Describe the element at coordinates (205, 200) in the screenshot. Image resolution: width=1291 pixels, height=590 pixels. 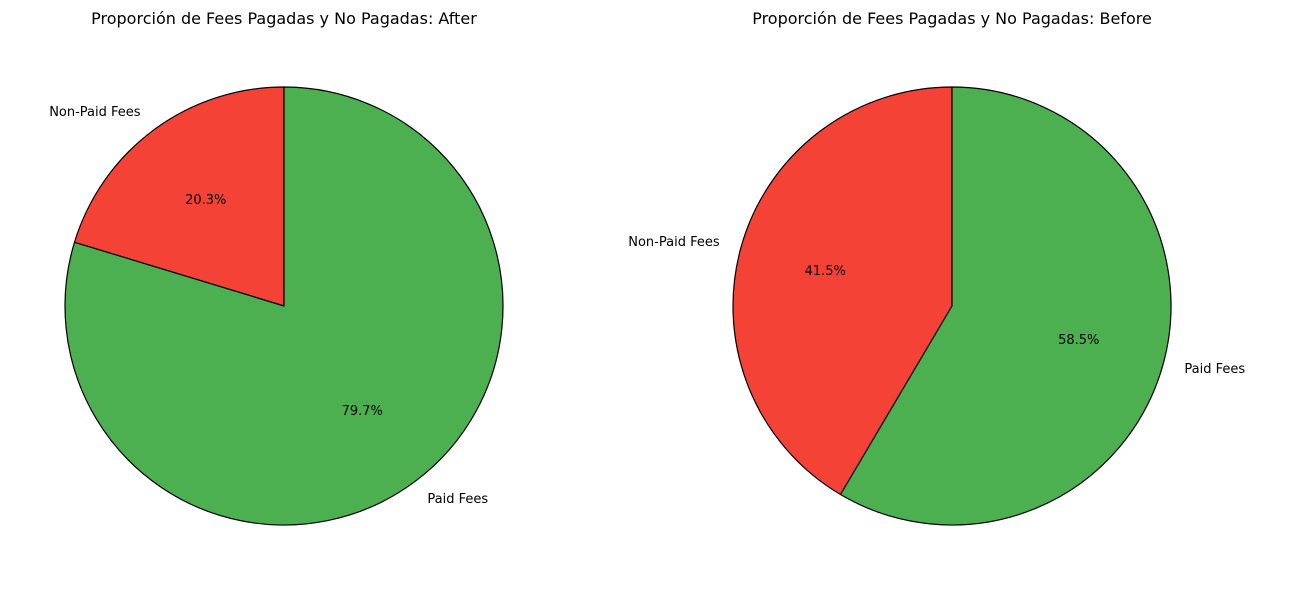
I see `pct-label-non-paid-fees-after: 20.3%` at that location.